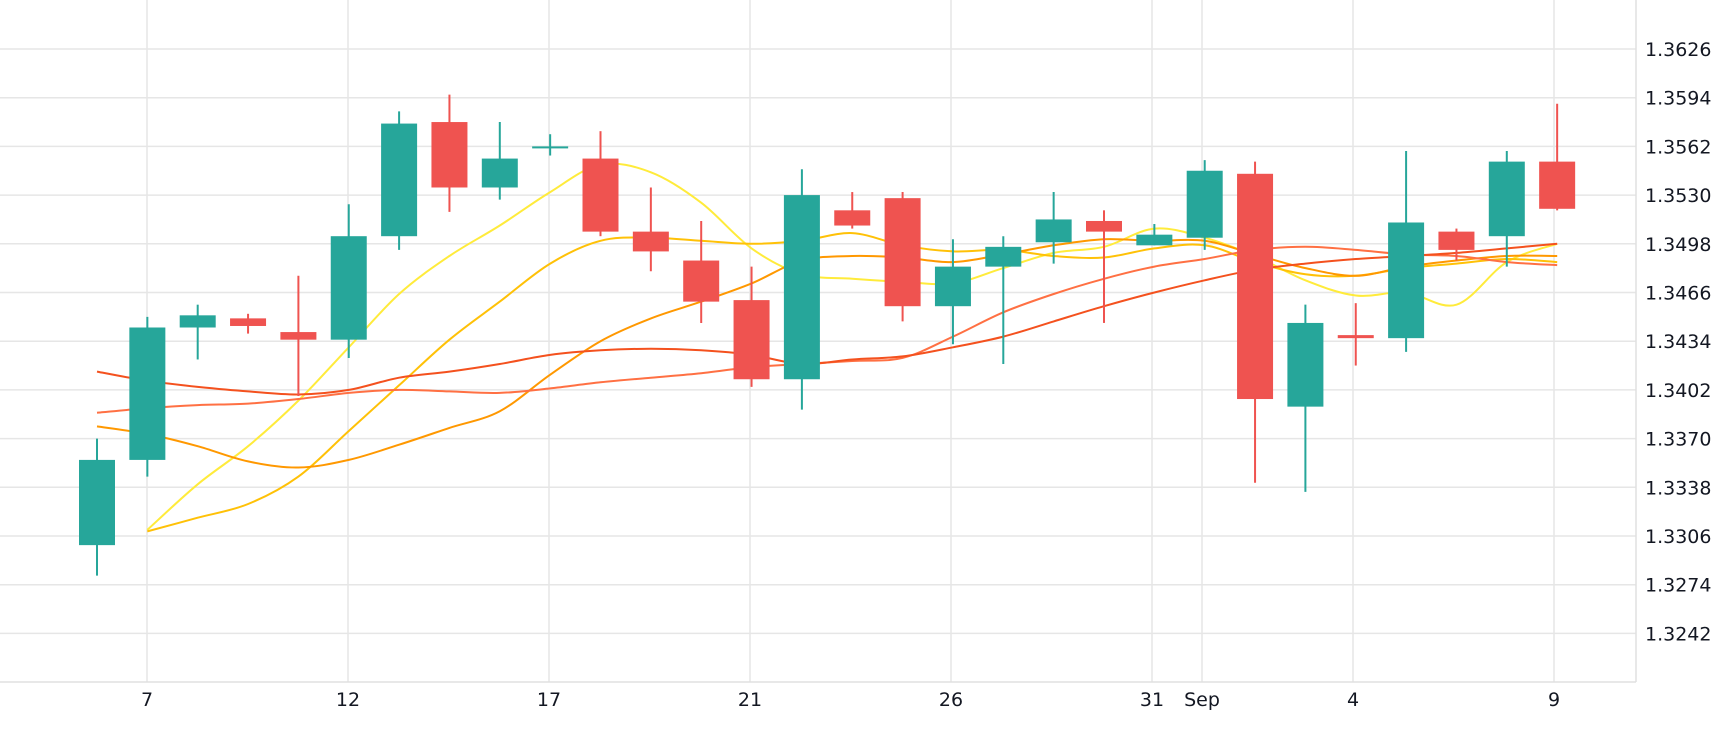  What do you see at coordinates (1678, 294) in the screenshot?
I see `y-tick-label: 1.3466` at bounding box center [1678, 294].